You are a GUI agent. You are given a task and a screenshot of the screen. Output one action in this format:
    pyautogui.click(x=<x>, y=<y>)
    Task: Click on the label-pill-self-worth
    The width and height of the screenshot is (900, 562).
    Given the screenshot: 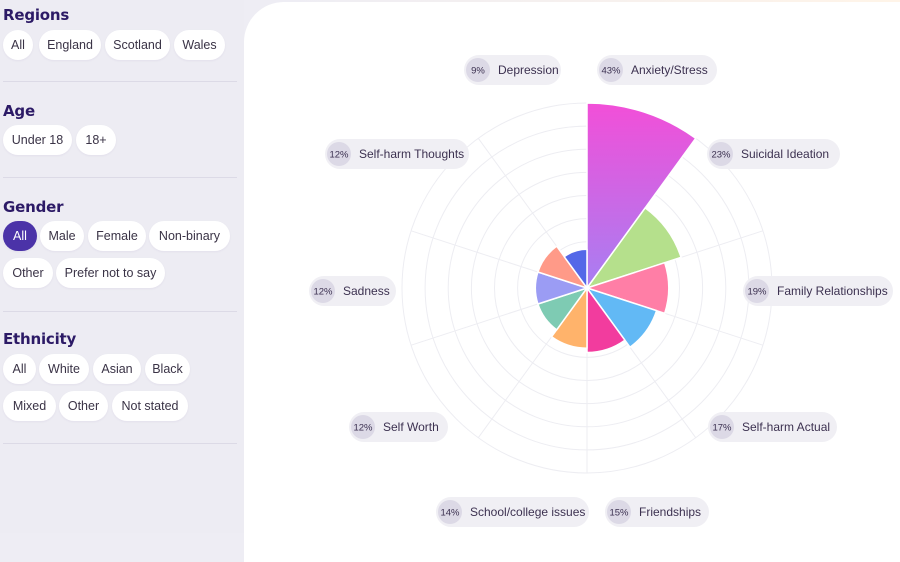 What is the action you would take?
    pyautogui.click(x=398, y=427)
    